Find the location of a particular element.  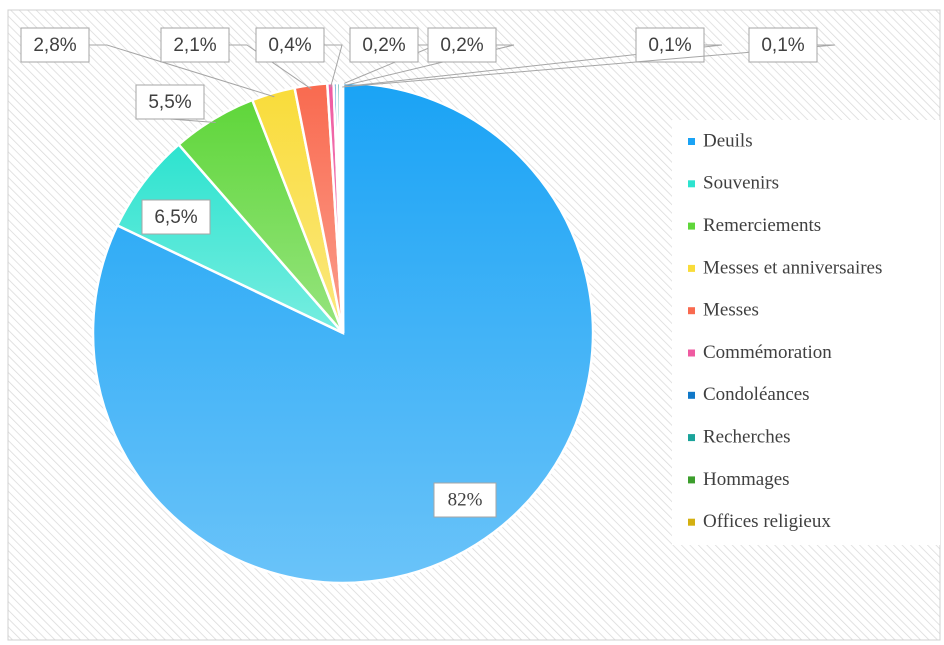

legend-label: Messes et anniversaires is located at coordinates (792, 267).